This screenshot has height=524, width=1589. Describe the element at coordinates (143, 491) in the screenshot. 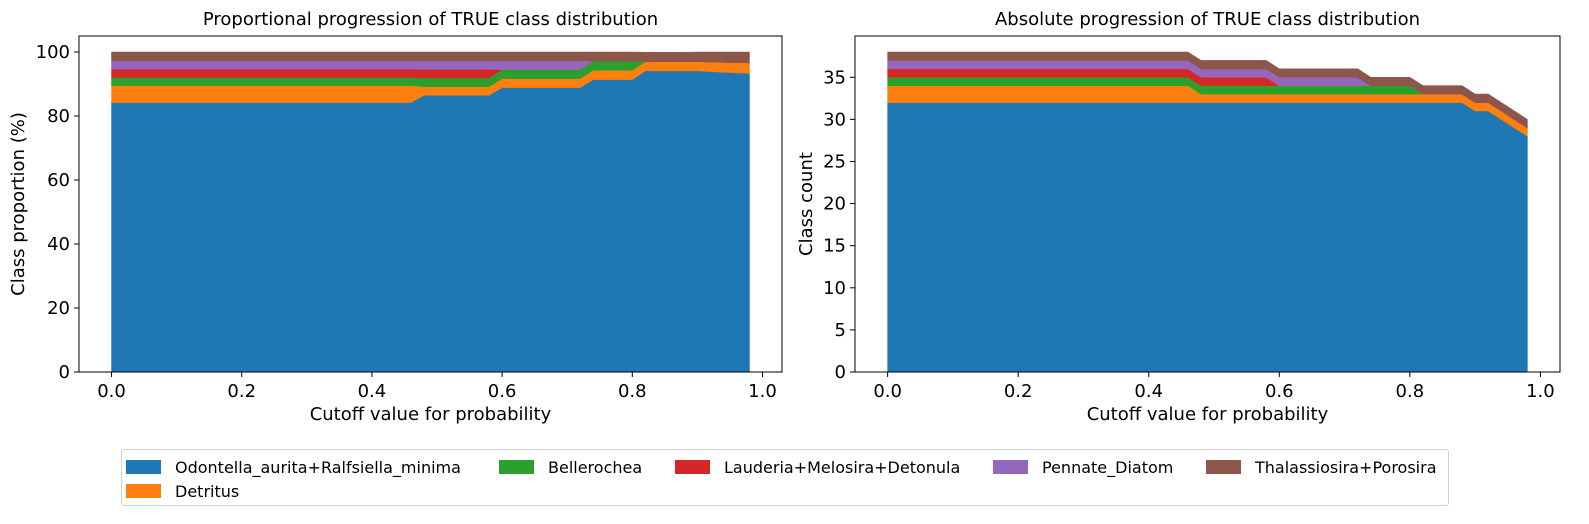

I see `legend-swatch-detritus` at that location.